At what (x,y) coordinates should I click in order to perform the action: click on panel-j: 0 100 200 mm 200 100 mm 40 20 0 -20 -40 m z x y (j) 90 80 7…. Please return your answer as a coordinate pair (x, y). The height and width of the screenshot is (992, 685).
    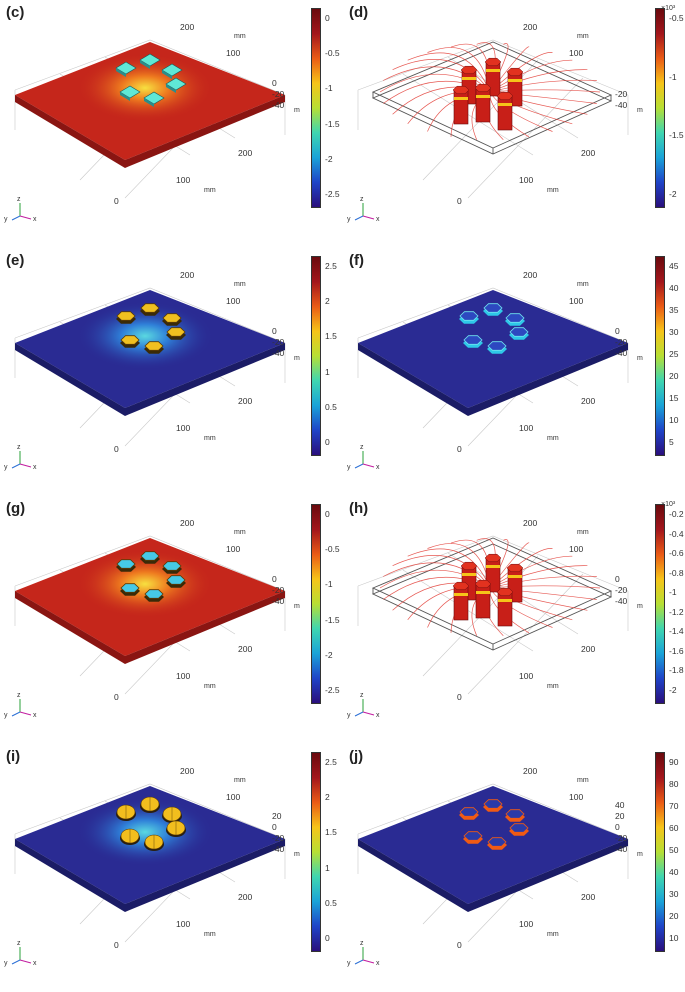
    Looking at the image, I should click on (514, 868).